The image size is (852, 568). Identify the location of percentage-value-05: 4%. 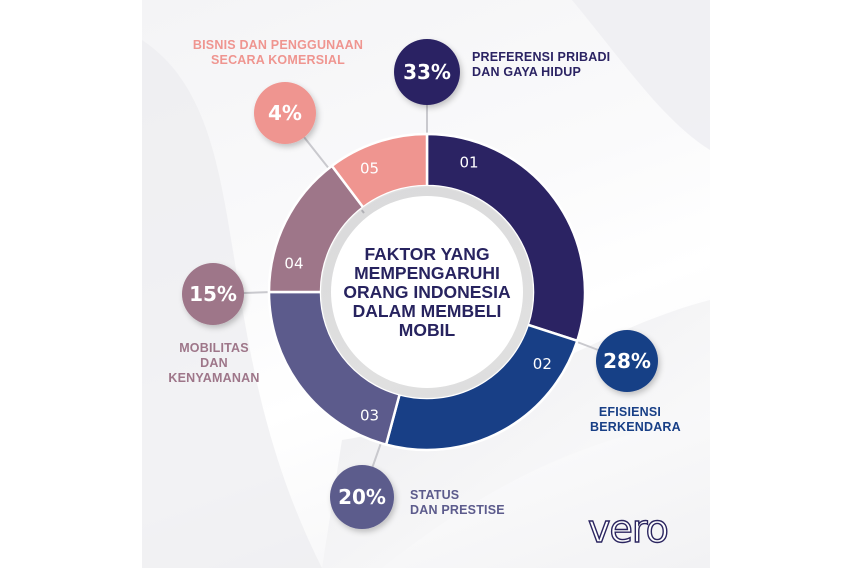
(285, 113).